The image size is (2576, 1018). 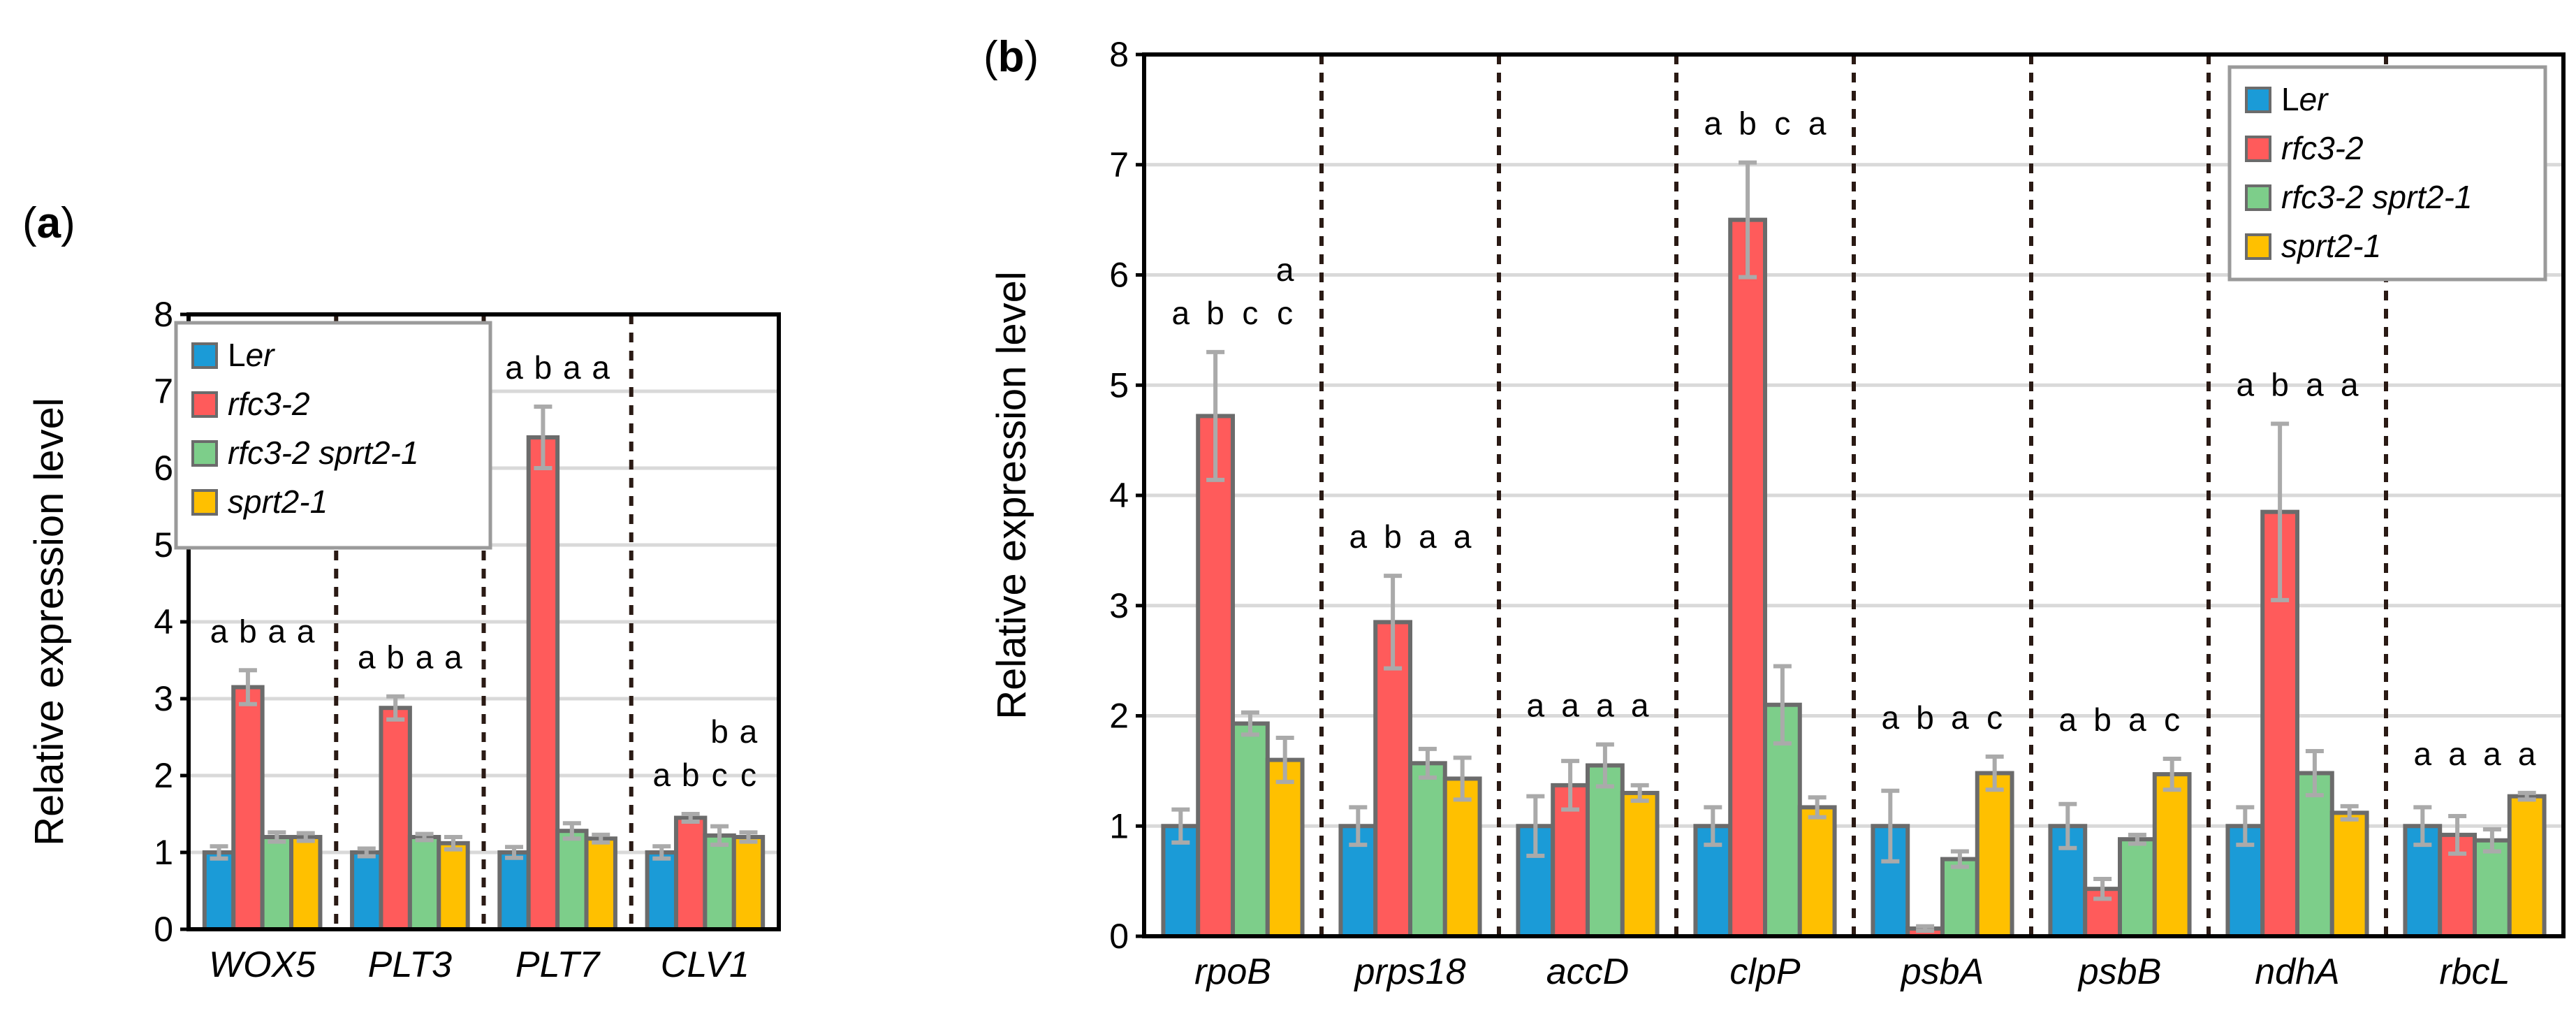 I want to click on x-tick-label: ndhA, so click(x=2297, y=972).